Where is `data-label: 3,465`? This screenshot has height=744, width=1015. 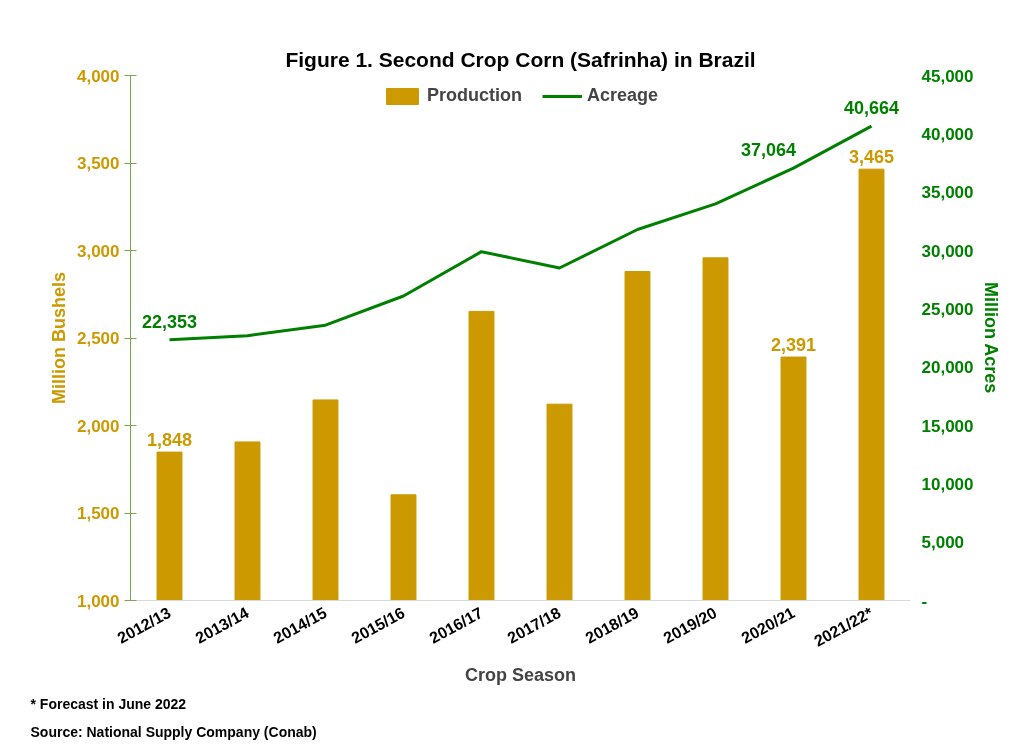 data-label: 3,465 is located at coordinates (871, 157).